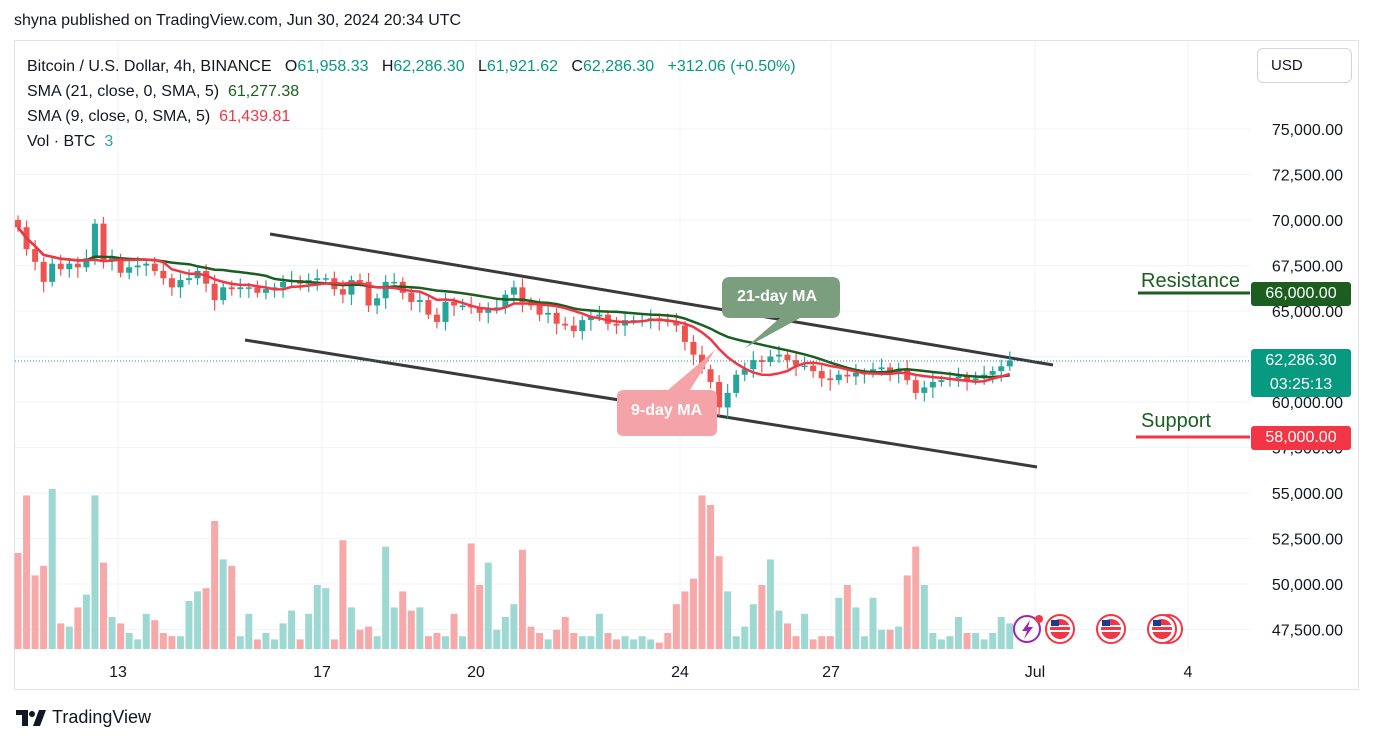 This screenshot has width=1374, height=744. I want to click on price-tick-label: 67,500.00, so click(1307, 267).